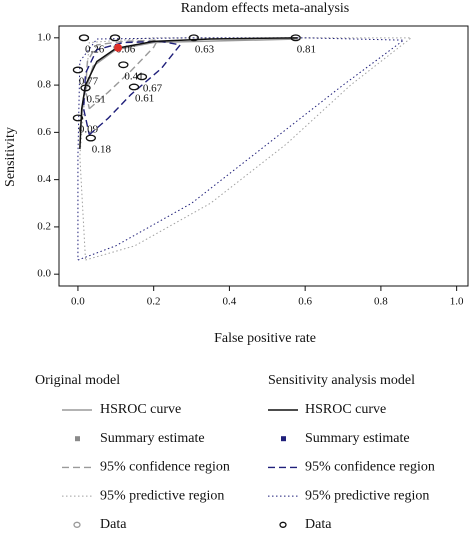  Describe the element at coordinates (44, 132) in the screenshot. I see `y-tick-label: 0.6` at that location.